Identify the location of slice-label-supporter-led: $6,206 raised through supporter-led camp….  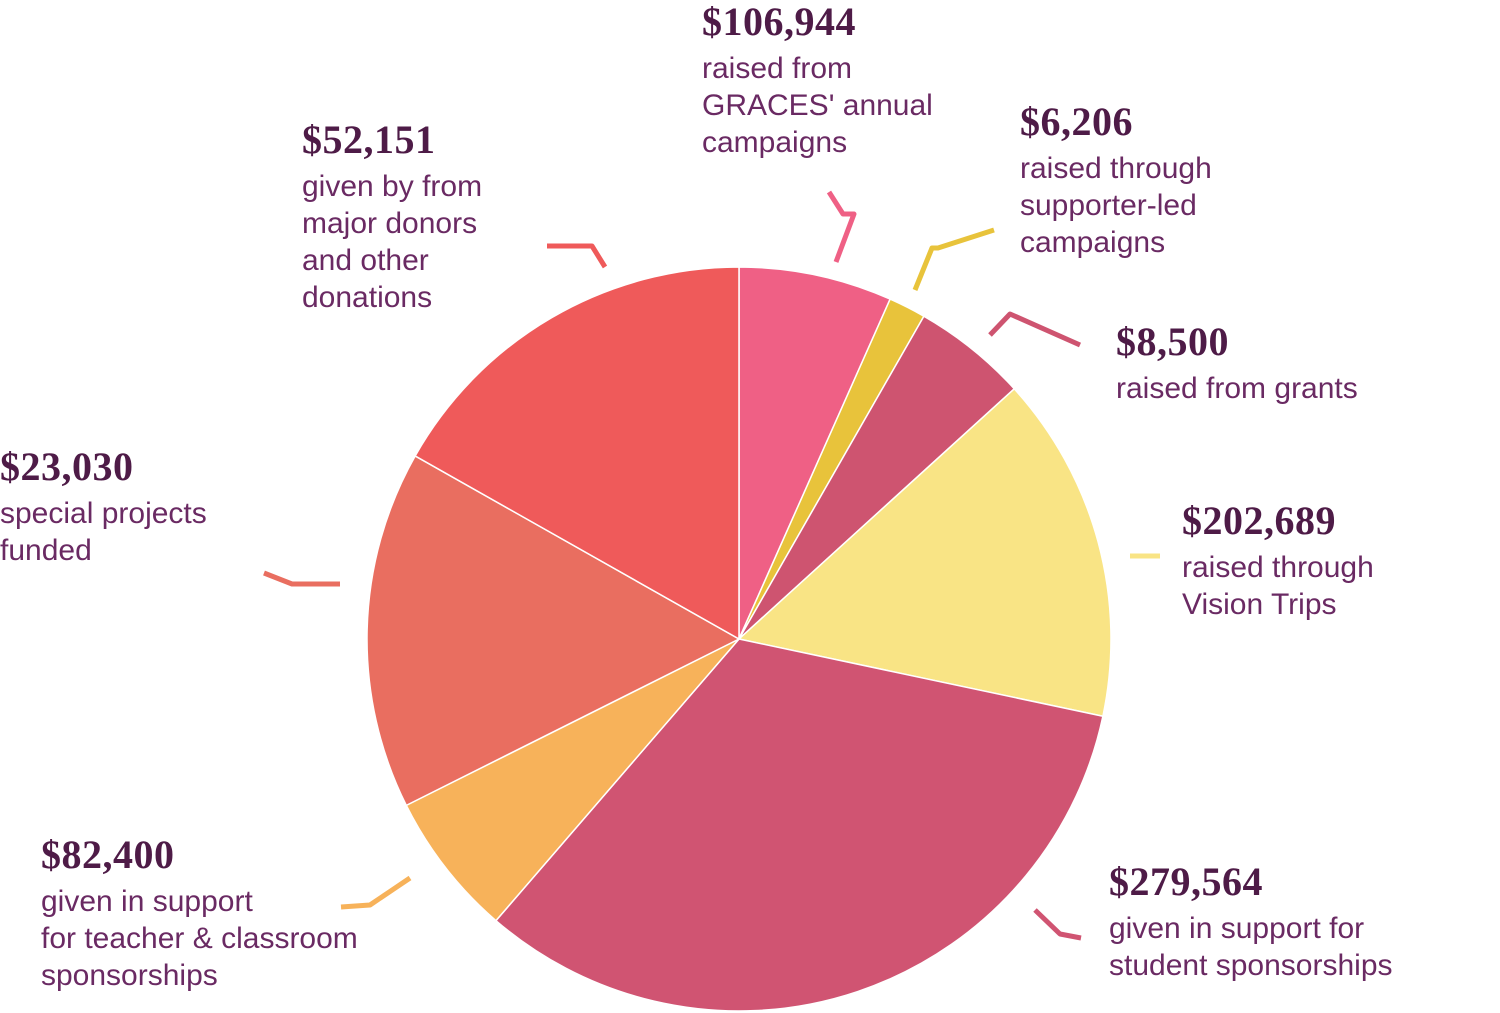
(1116, 180).